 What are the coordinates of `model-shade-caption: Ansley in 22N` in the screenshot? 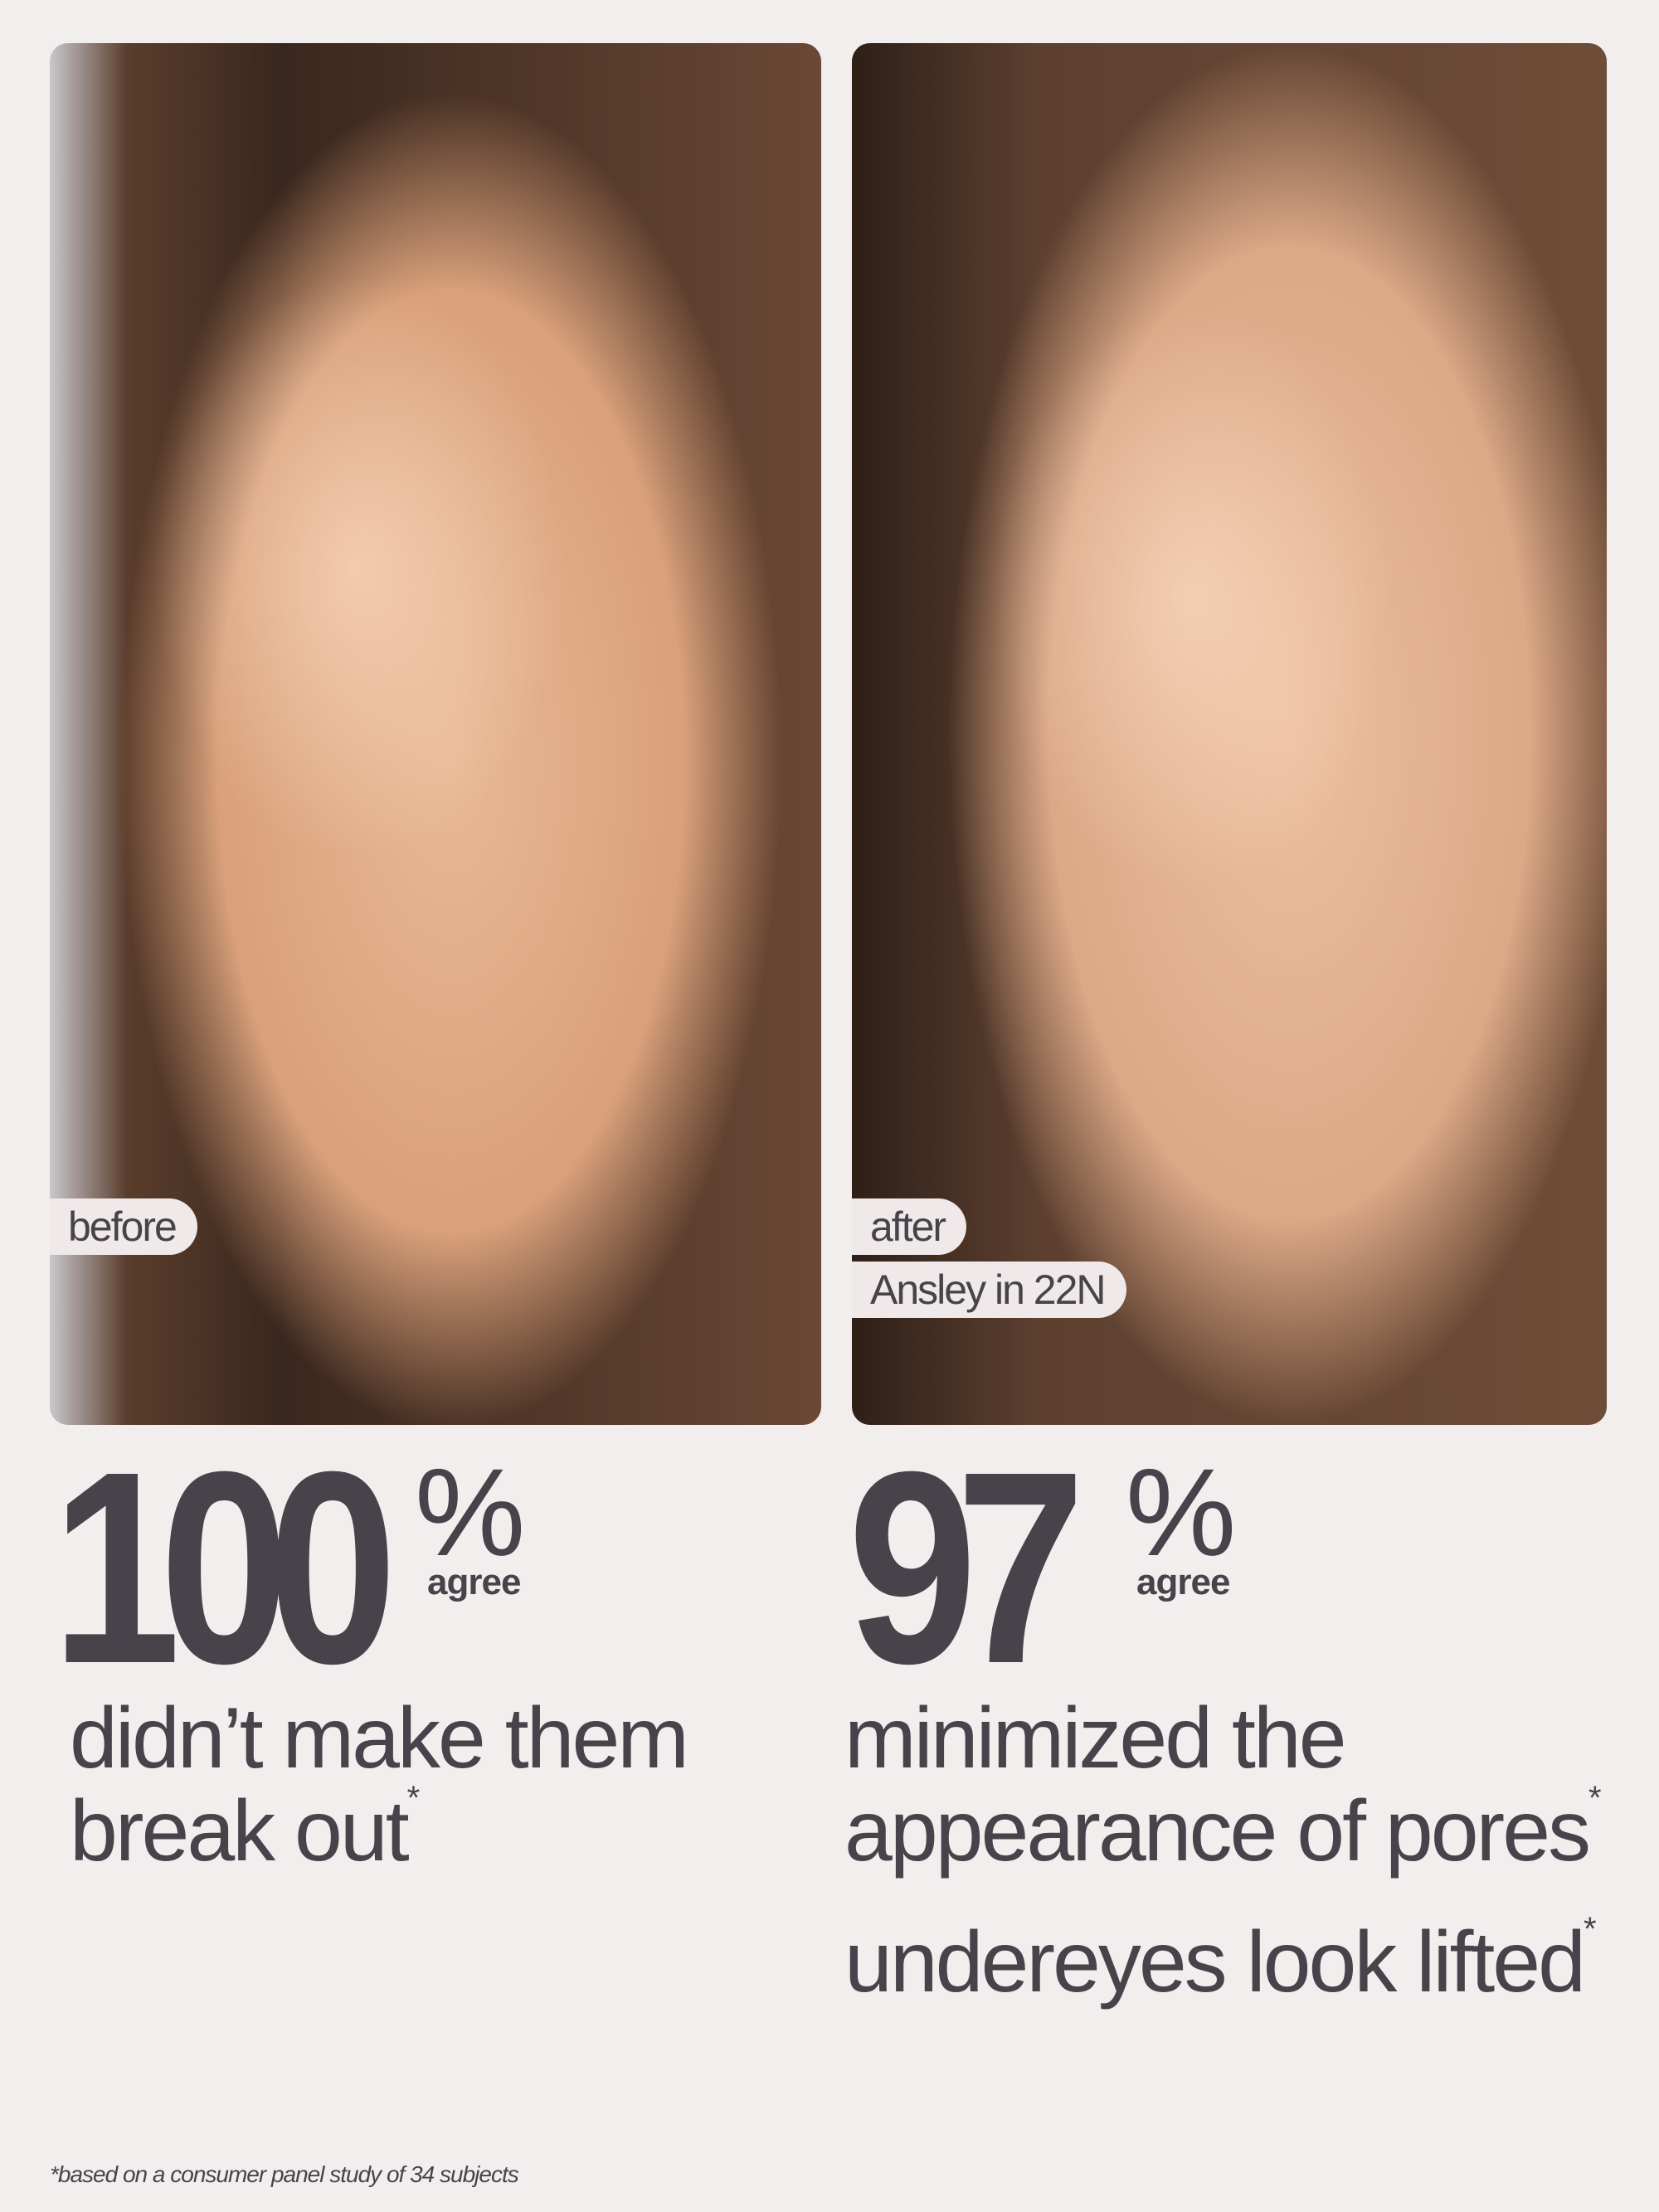 It's located at (989, 1290).